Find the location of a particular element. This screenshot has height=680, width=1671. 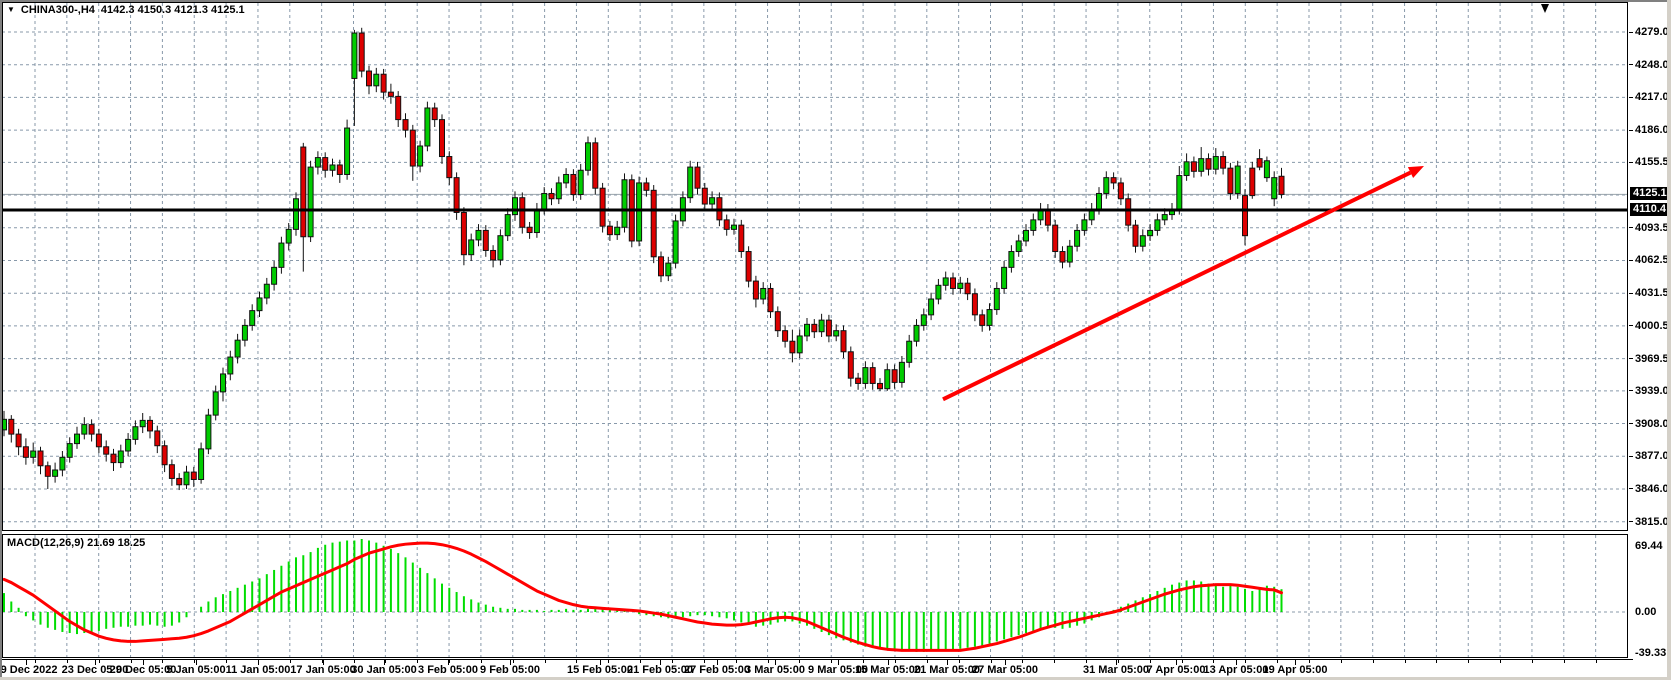

price-axis-label: 3969.5 is located at coordinates (1652, 358).